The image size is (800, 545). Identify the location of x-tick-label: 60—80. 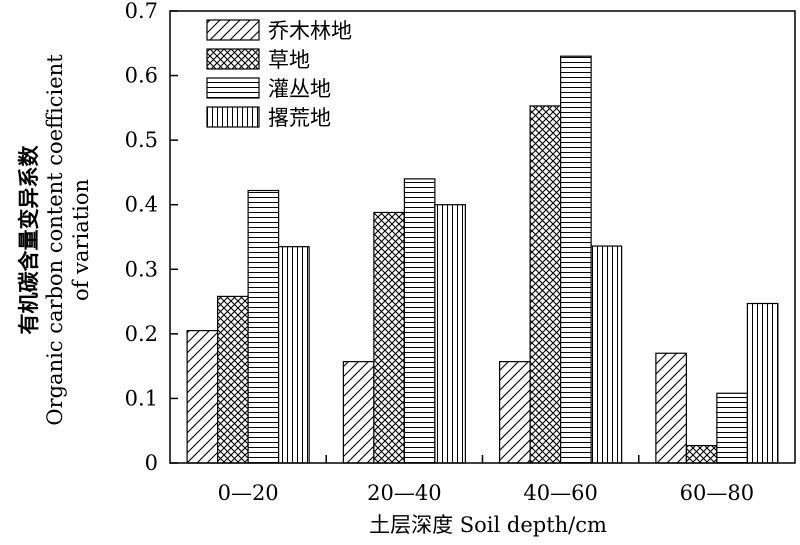
(717, 493).